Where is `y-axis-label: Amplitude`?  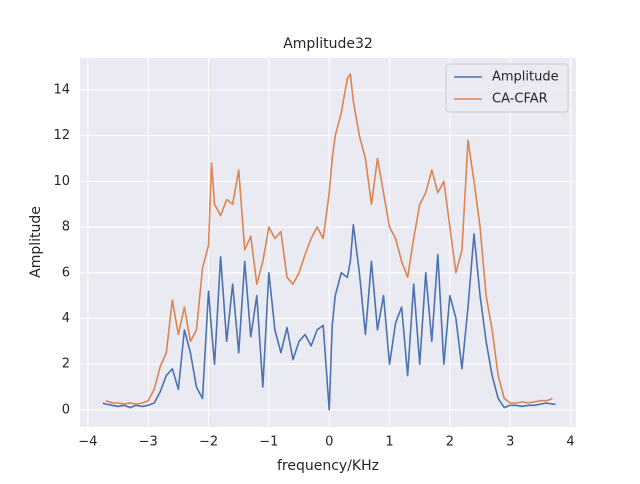 y-axis-label: Amplitude is located at coordinates (36, 242).